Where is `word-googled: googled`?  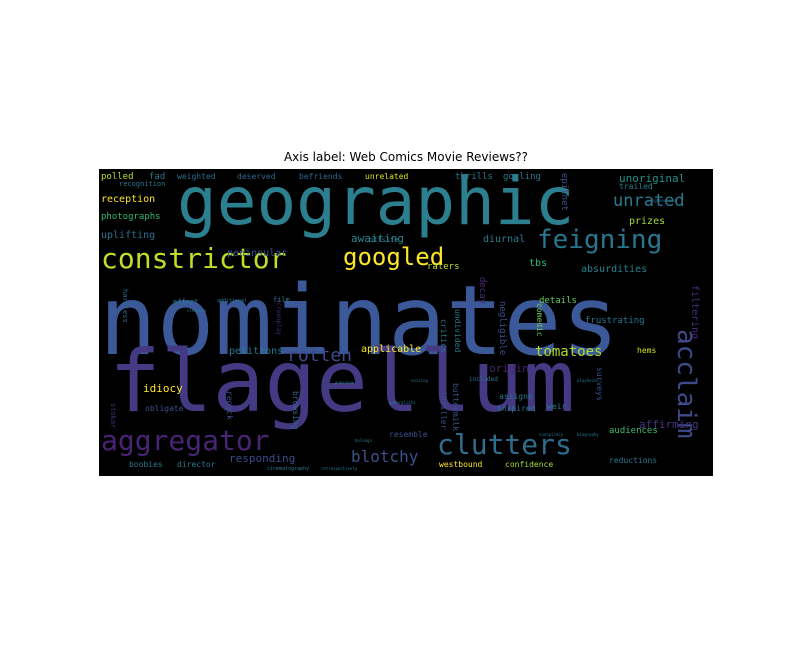
word-googled: googled is located at coordinates (394, 257).